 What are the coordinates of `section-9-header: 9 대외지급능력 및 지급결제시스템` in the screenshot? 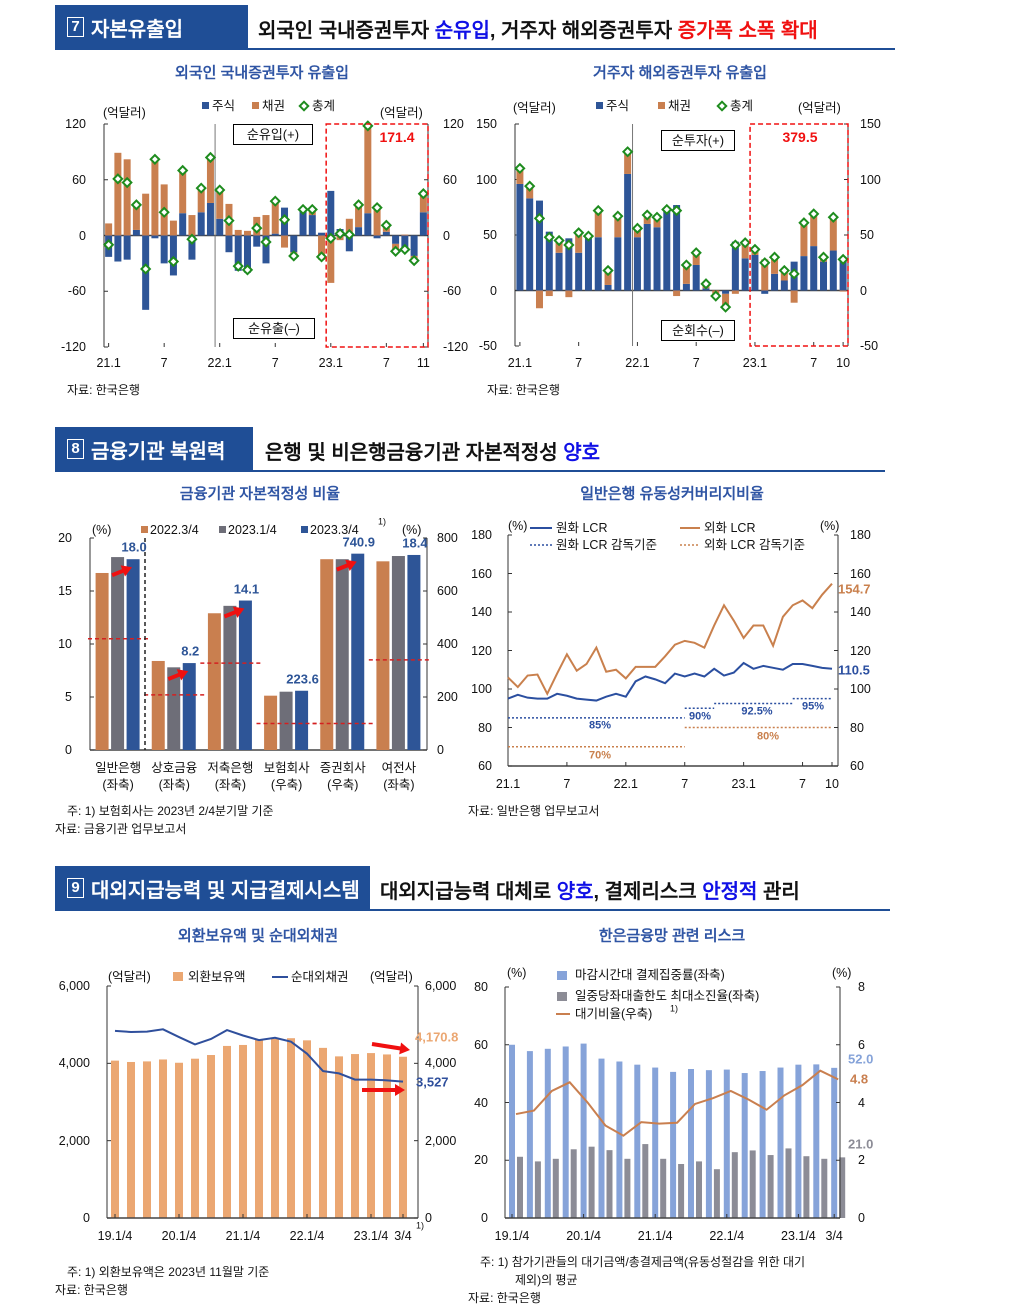 It's located at (212, 888).